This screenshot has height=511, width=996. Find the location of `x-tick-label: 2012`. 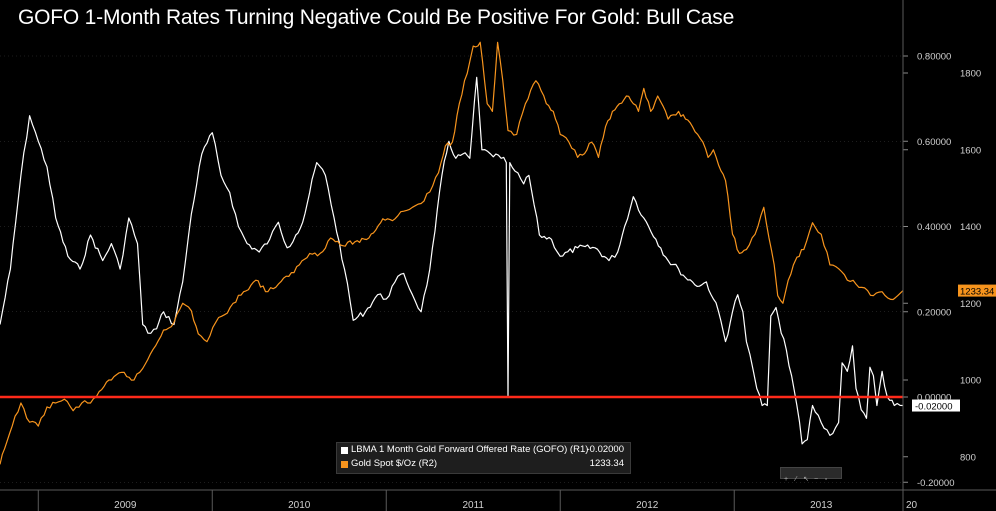

x-tick-label: 2012 is located at coordinates (647, 505).